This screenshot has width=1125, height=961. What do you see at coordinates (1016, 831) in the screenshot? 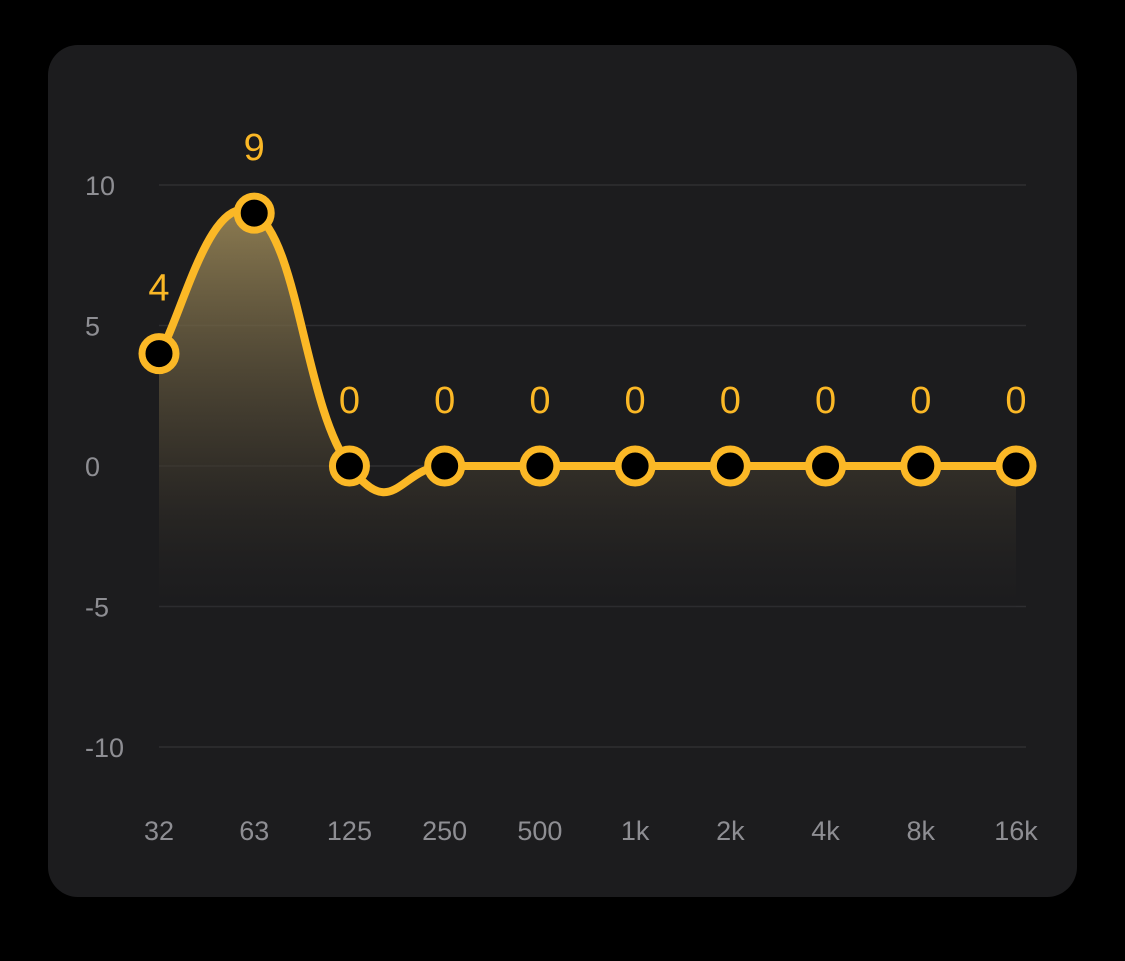
I see `x-tick-label: 16k` at bounding box center [1016, 831].